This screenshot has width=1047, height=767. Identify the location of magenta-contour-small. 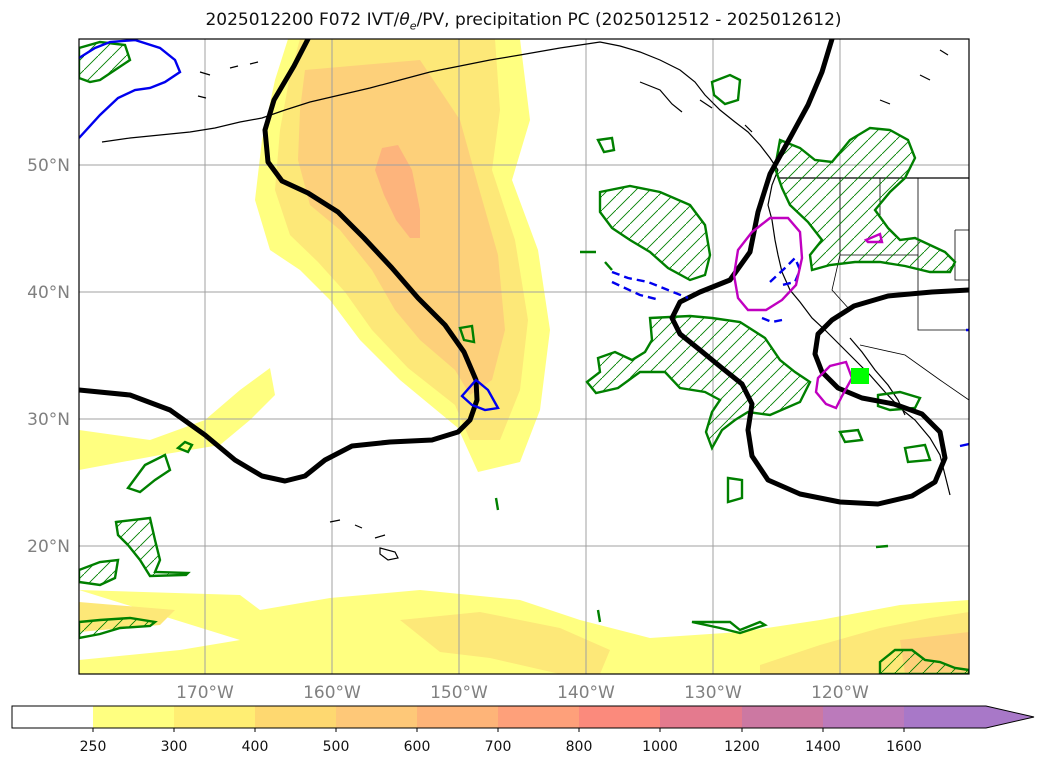
(873, 238).